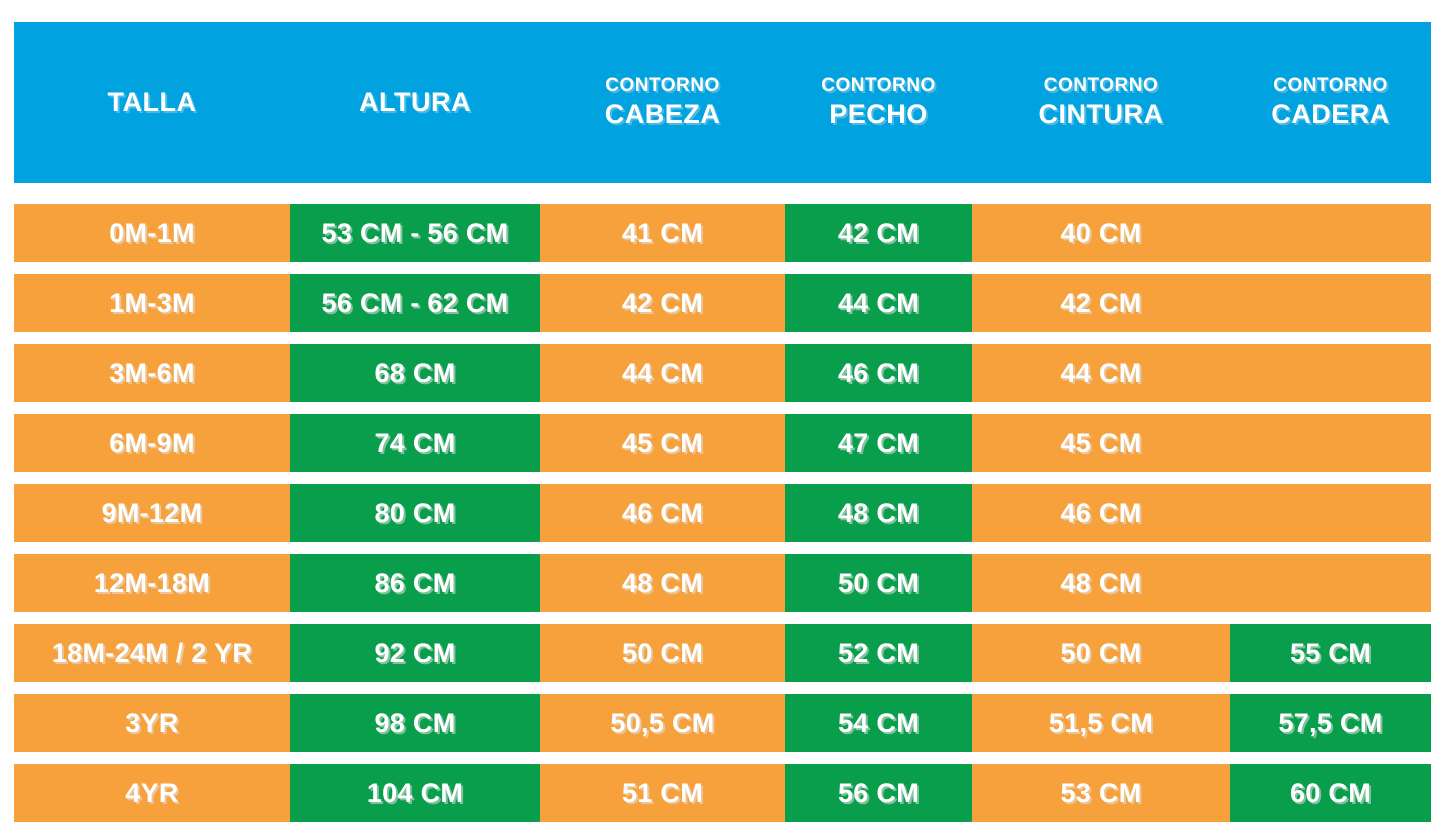  I want to click on cabeza-cell: 45 CM, so click(662, 443).